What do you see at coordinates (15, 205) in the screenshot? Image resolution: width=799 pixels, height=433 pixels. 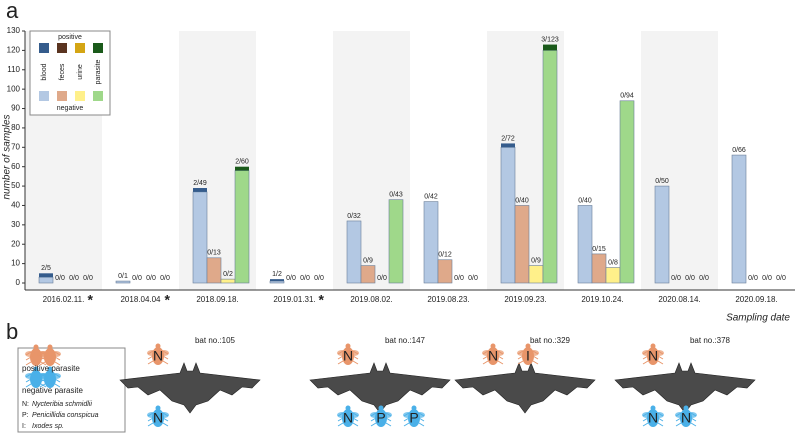 I see `y-tick-label: 40` at bounding box center [15, 205].